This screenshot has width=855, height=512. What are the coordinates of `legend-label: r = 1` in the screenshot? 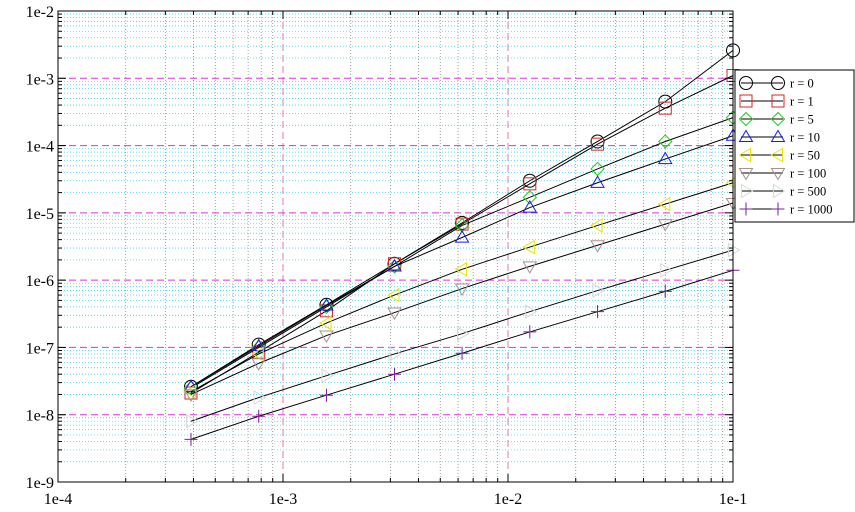 It's located at (802, 102).